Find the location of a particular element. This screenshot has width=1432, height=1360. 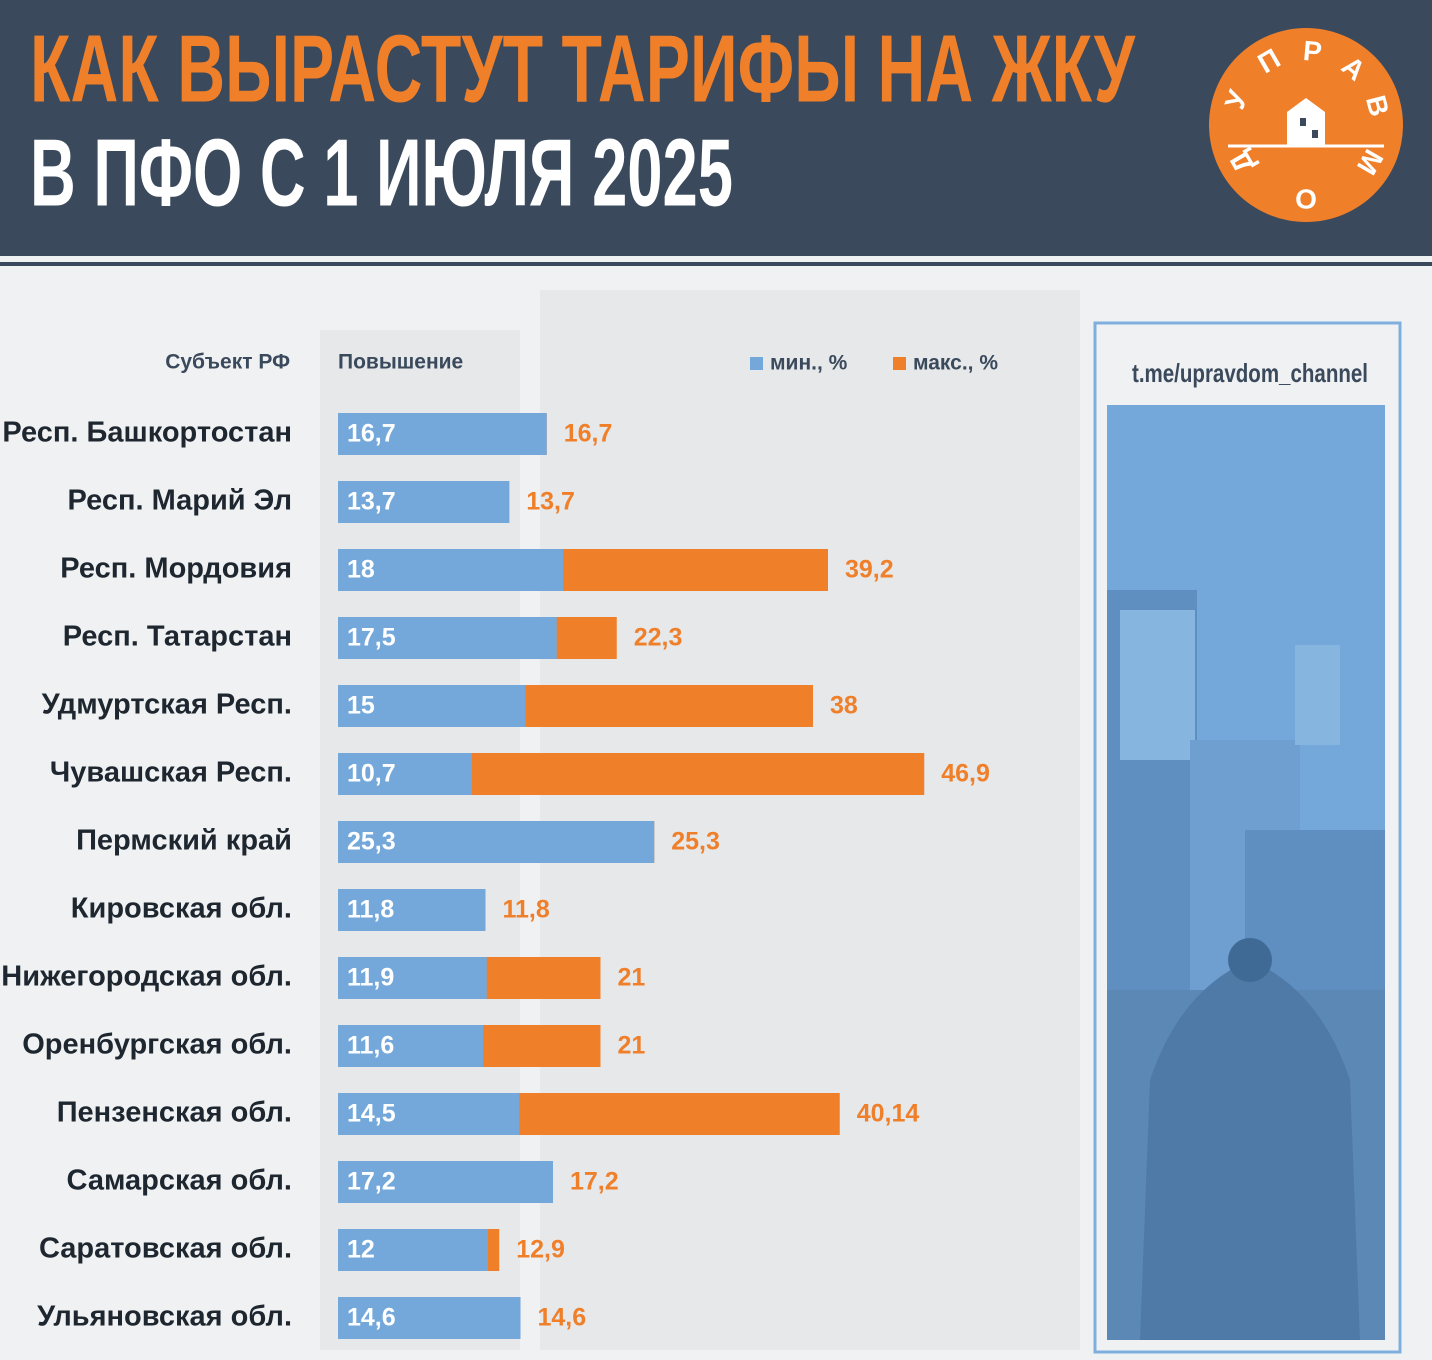

min-value-label: 14,6 is located at coordinates (371, 1318).